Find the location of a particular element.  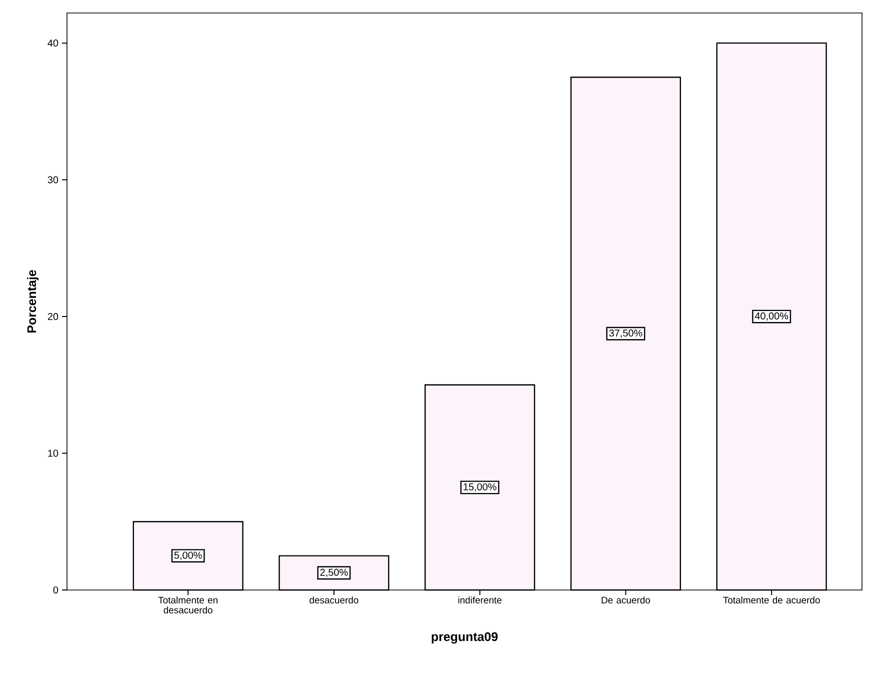

data-label: 37,50% is located at coordinates (625, 334).